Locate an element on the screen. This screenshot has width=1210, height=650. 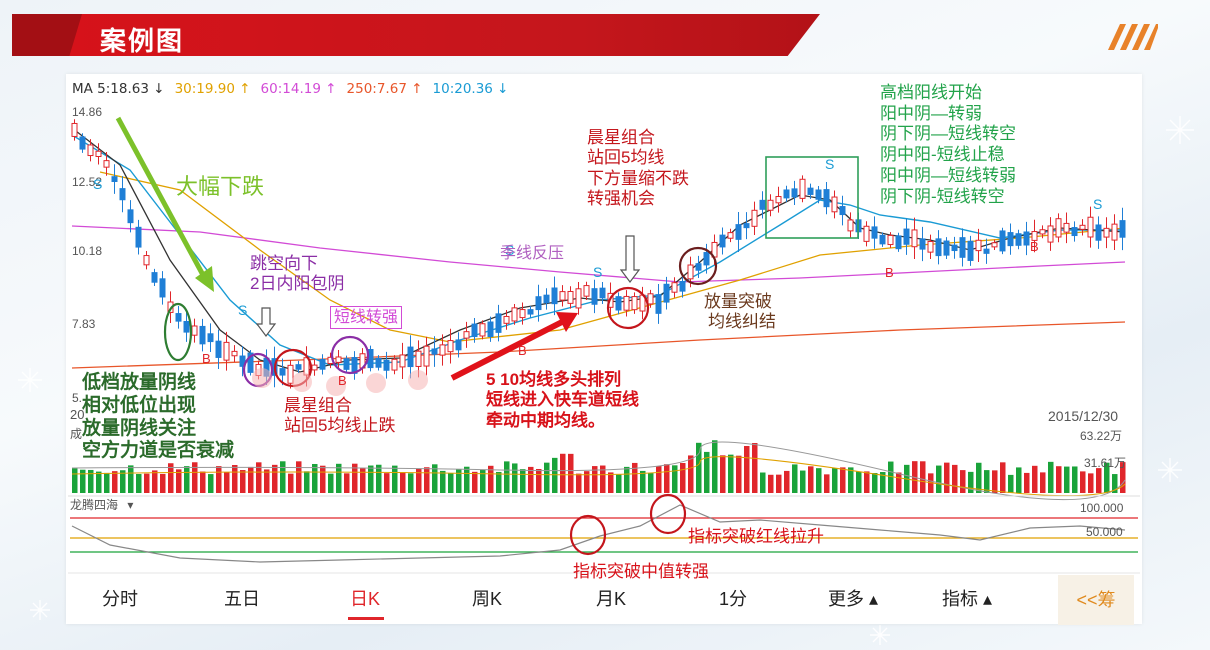
annotation-arrow-head is located at coordinates (567, 322).